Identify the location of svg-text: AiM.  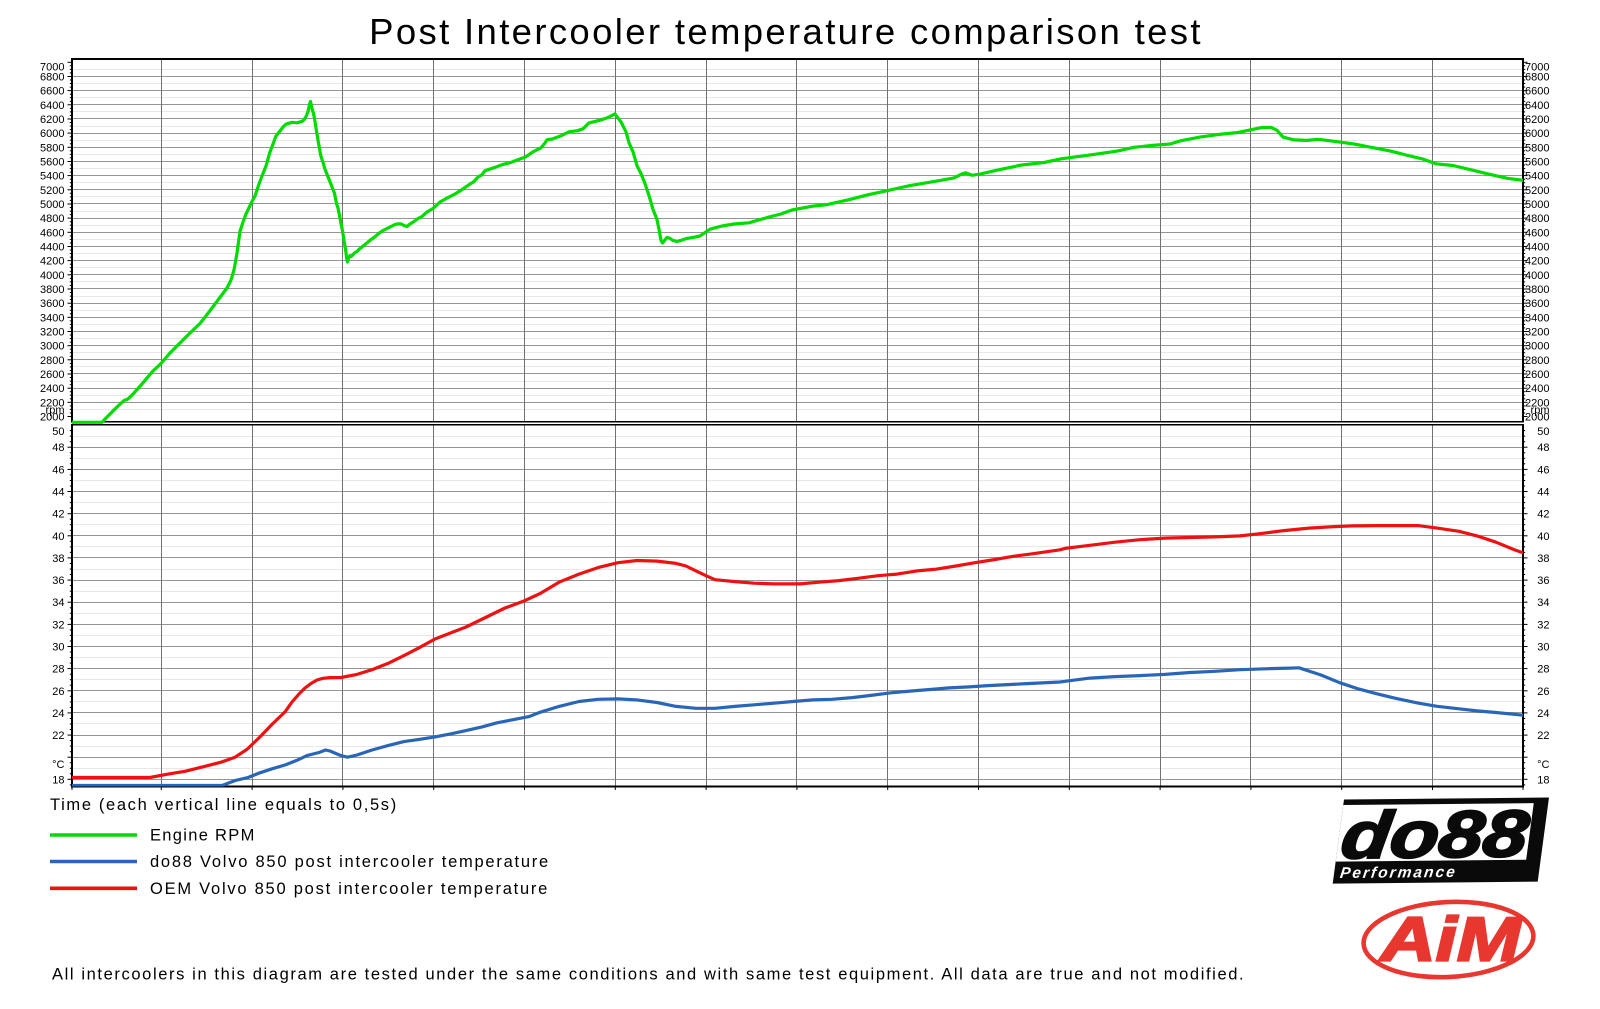
(1450, 940).